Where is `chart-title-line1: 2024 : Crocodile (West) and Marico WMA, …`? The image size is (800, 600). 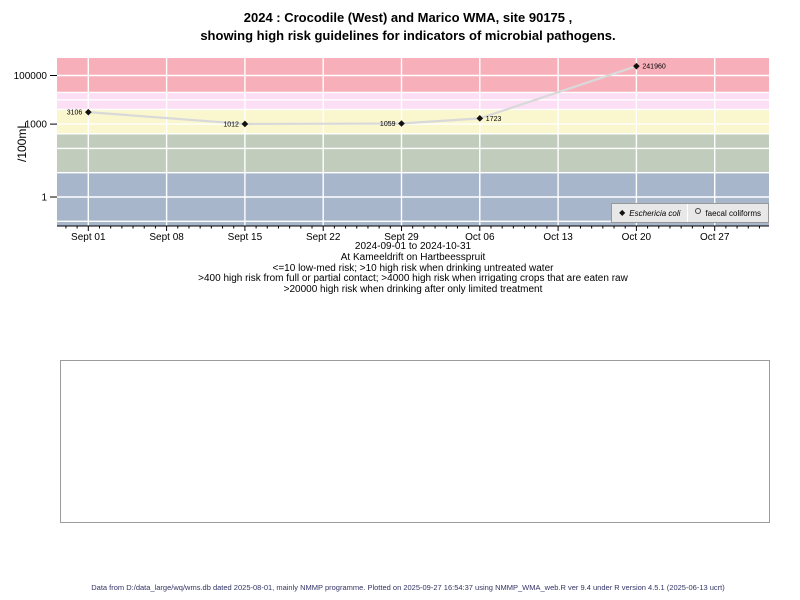 chart-title-line1: 2024 : Crocodile (West) and Marico WMA, … is located at coordinates (408, 17).